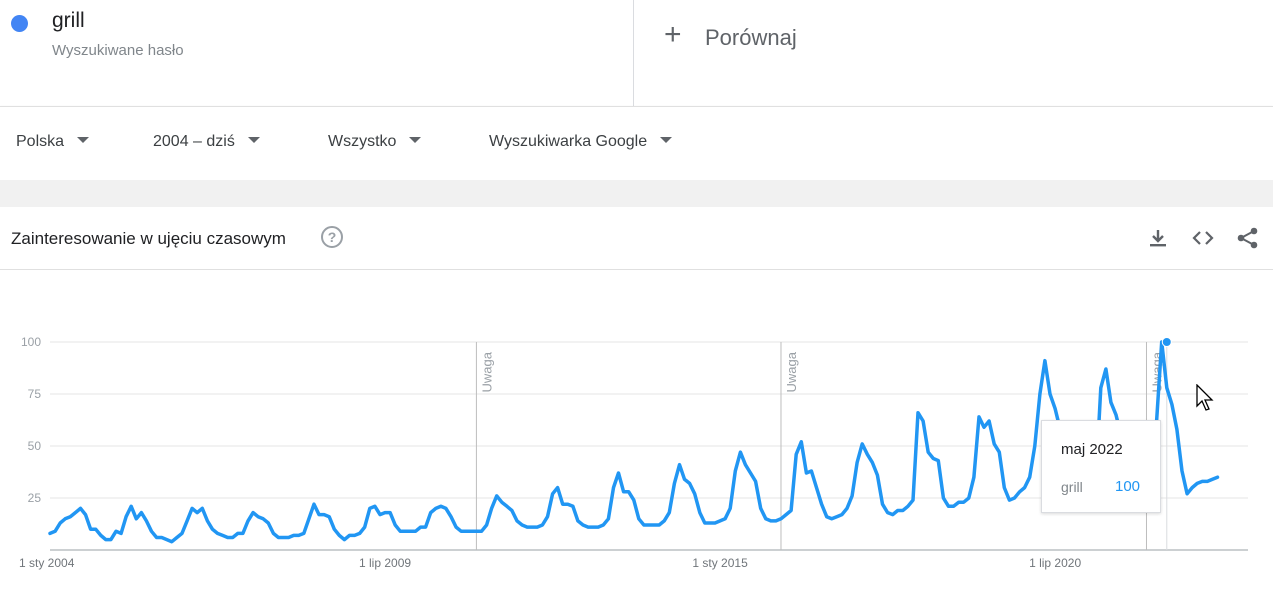  I want to click on y-tick-label: 25, so click(35, 498).